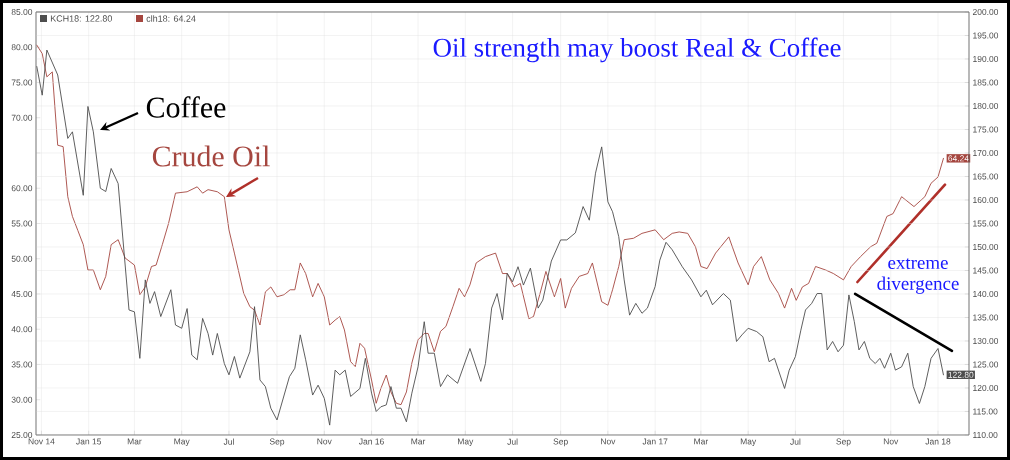  Describe the element at coordinates (986, 106) in the screenshot. I see `y2-tick-label: 180.00` at that location.